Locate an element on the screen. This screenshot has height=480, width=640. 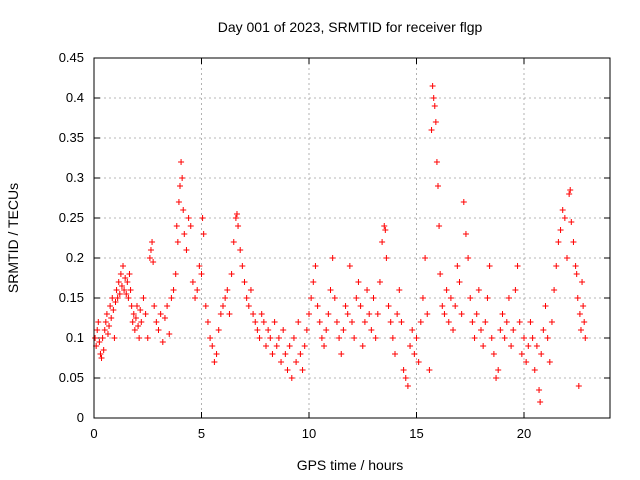
x-tick-label: 10 is located at coordinates (309, 433).